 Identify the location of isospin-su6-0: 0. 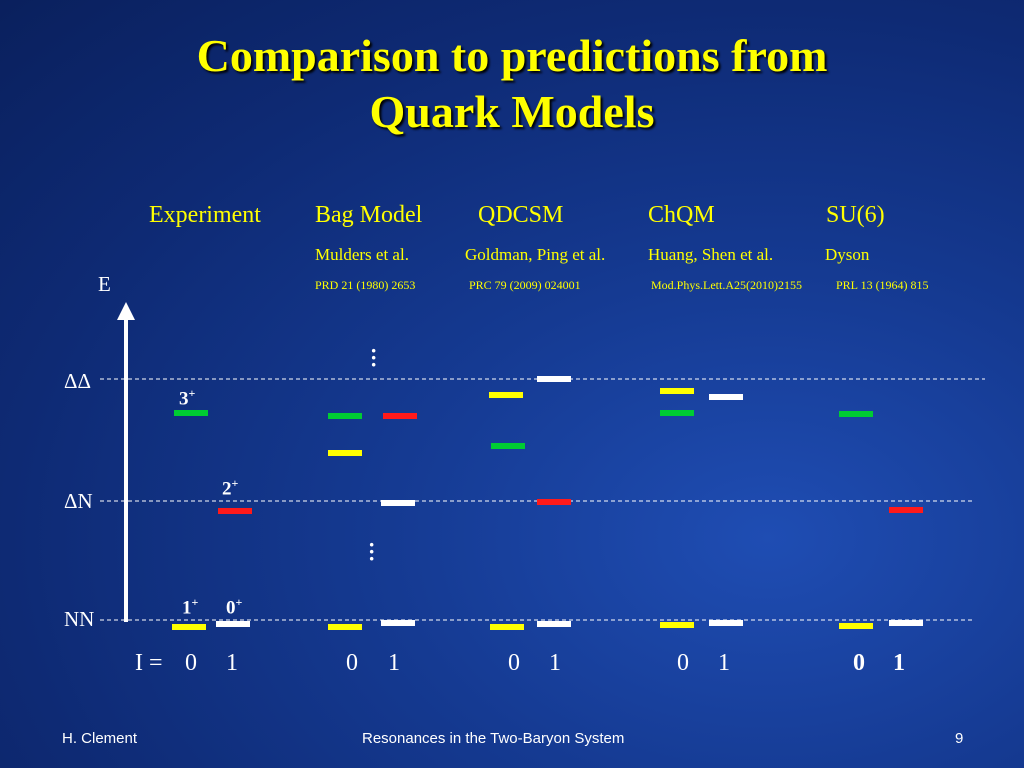
(859, 663).